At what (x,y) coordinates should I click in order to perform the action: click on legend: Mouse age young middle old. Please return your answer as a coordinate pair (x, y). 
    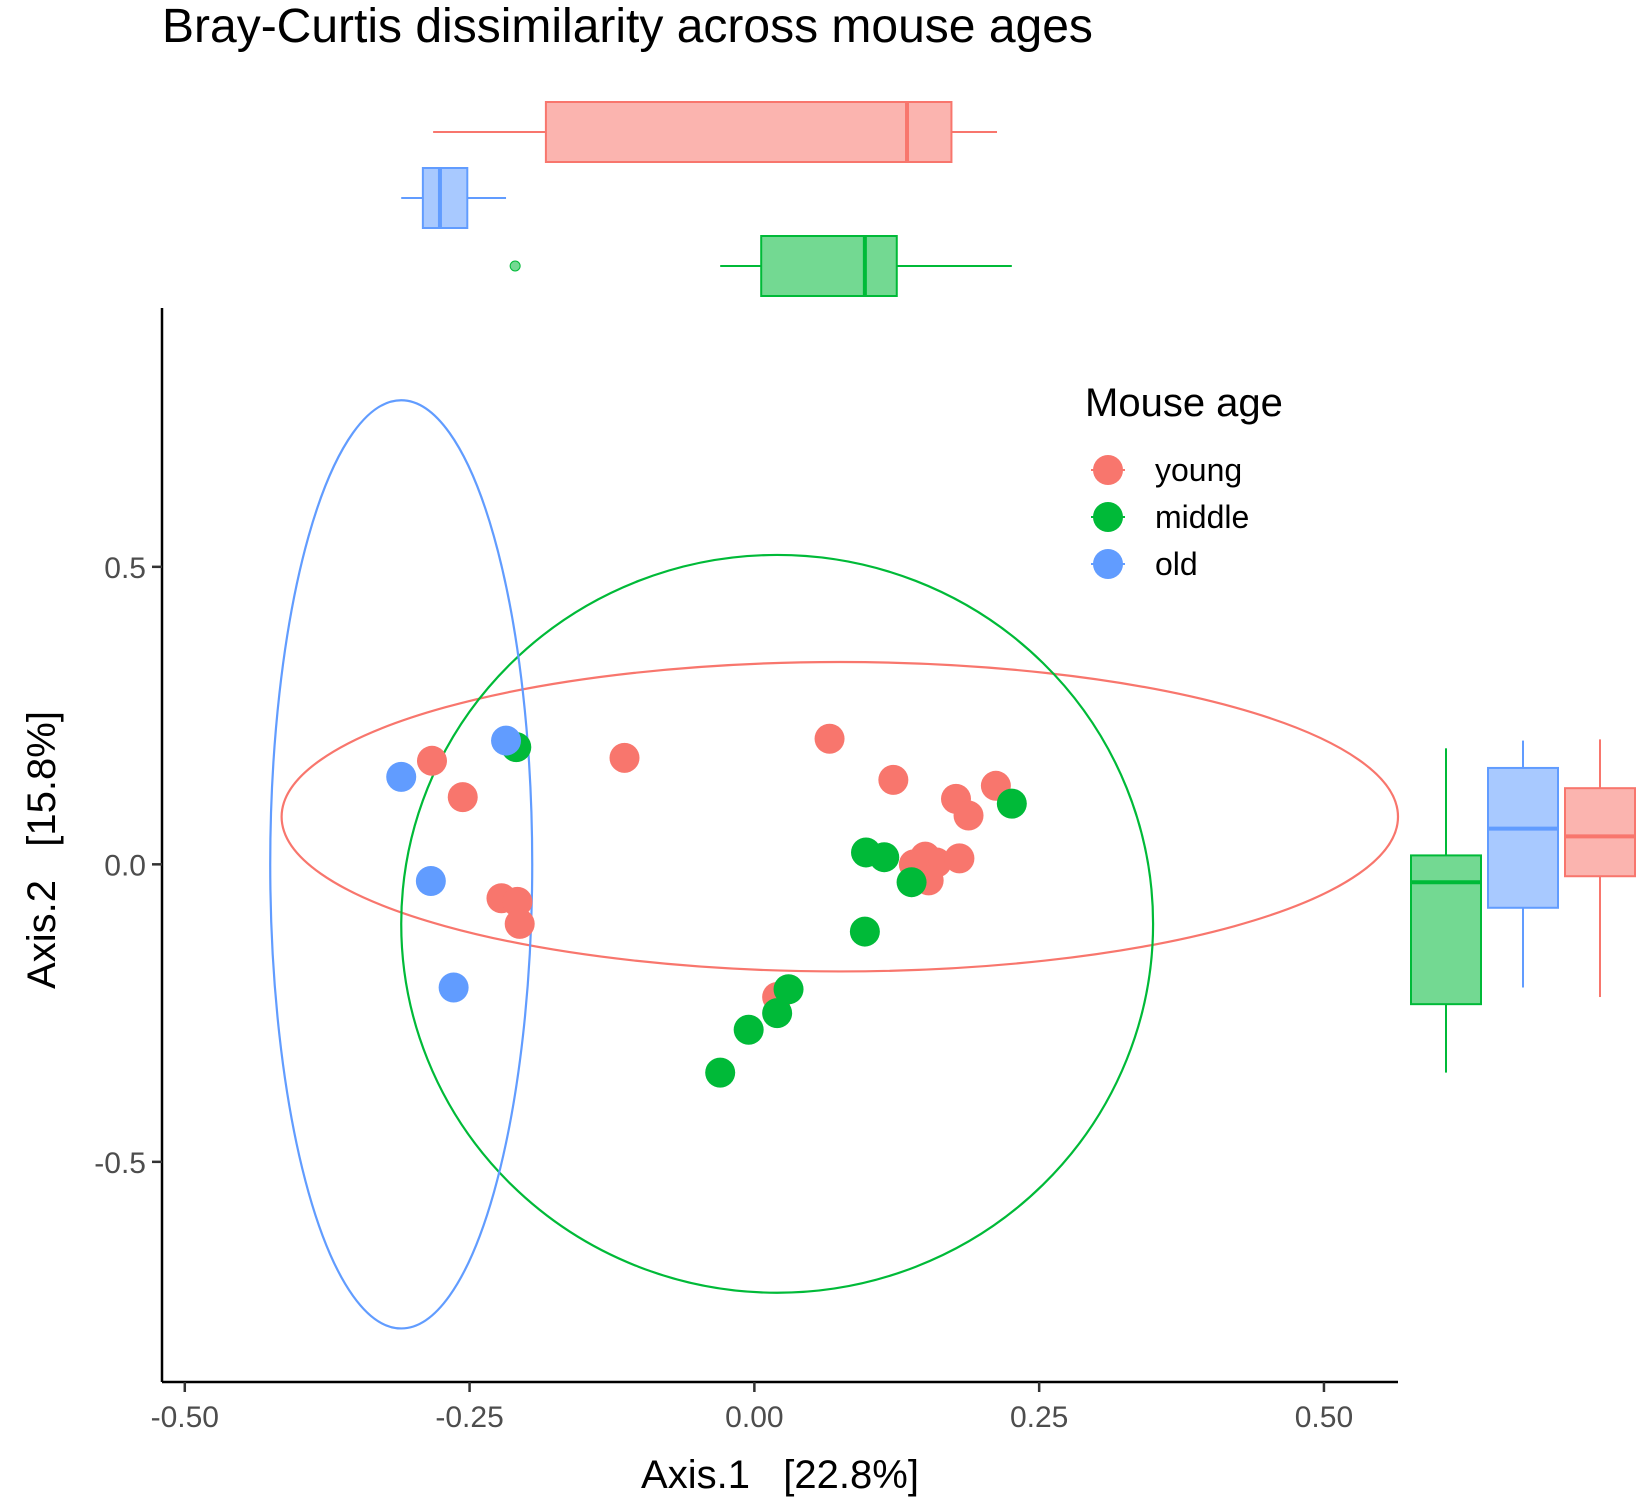
    Looking at the image, I should click on (1184, 481).